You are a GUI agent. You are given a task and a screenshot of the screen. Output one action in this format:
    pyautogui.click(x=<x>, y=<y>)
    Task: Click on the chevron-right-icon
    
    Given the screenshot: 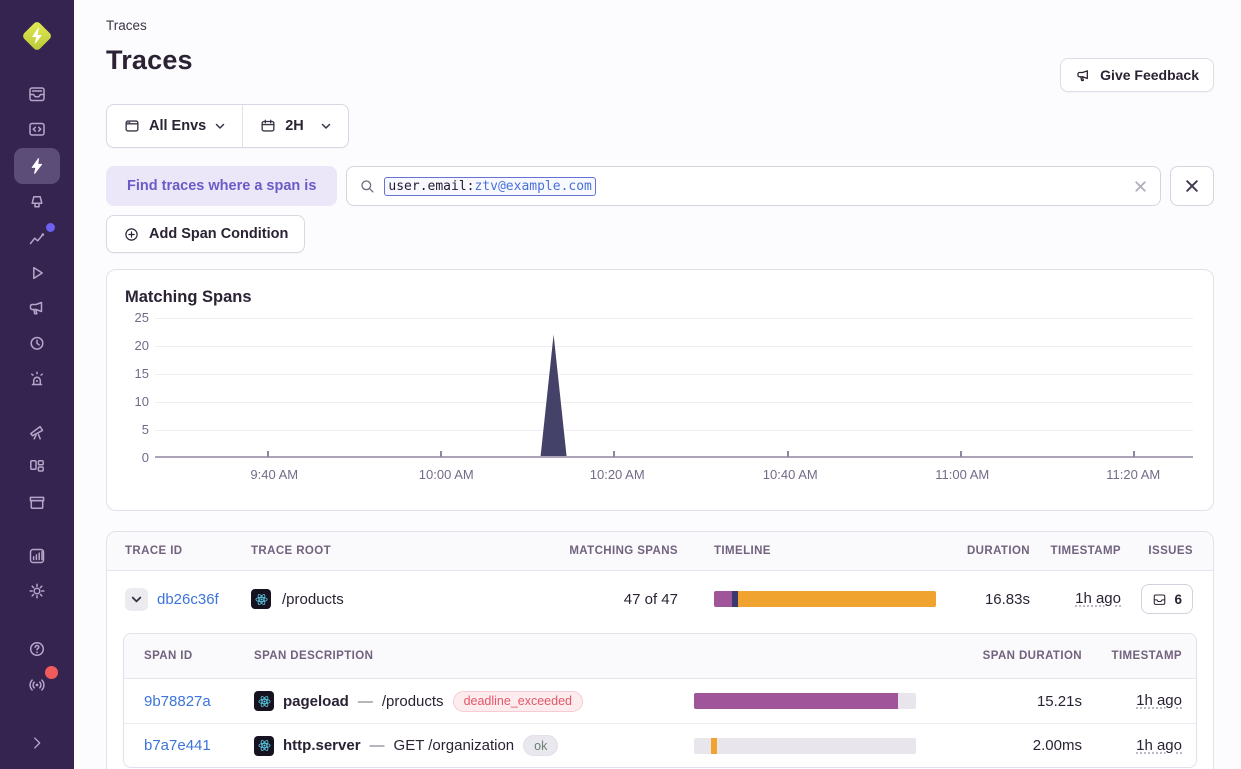 What is the action you would take?
    pyautogui.click(x=37, y=743)
    